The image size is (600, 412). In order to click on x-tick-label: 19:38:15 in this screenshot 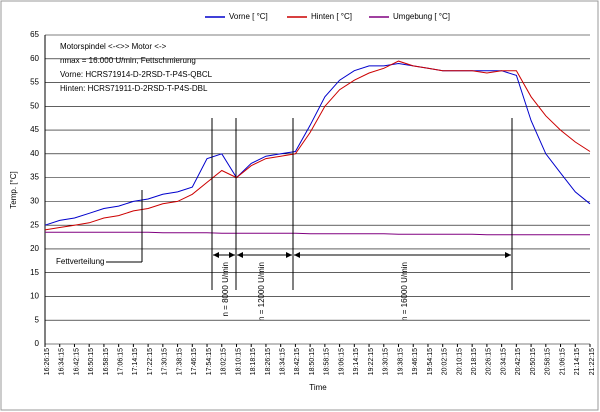, I will do `click(400, 361)`.